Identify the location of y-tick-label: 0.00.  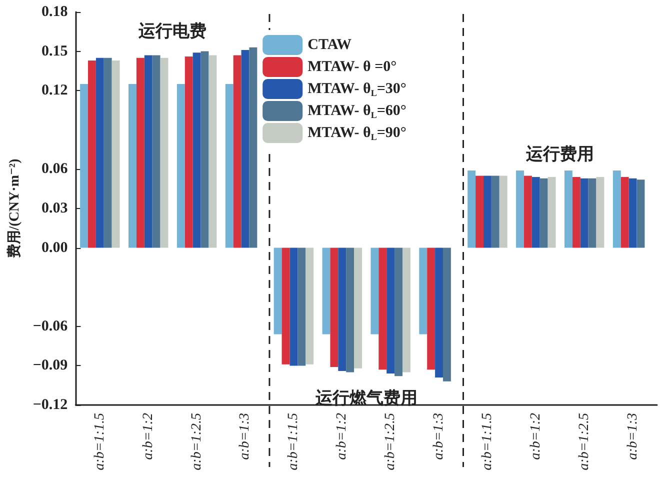
(54, 248).